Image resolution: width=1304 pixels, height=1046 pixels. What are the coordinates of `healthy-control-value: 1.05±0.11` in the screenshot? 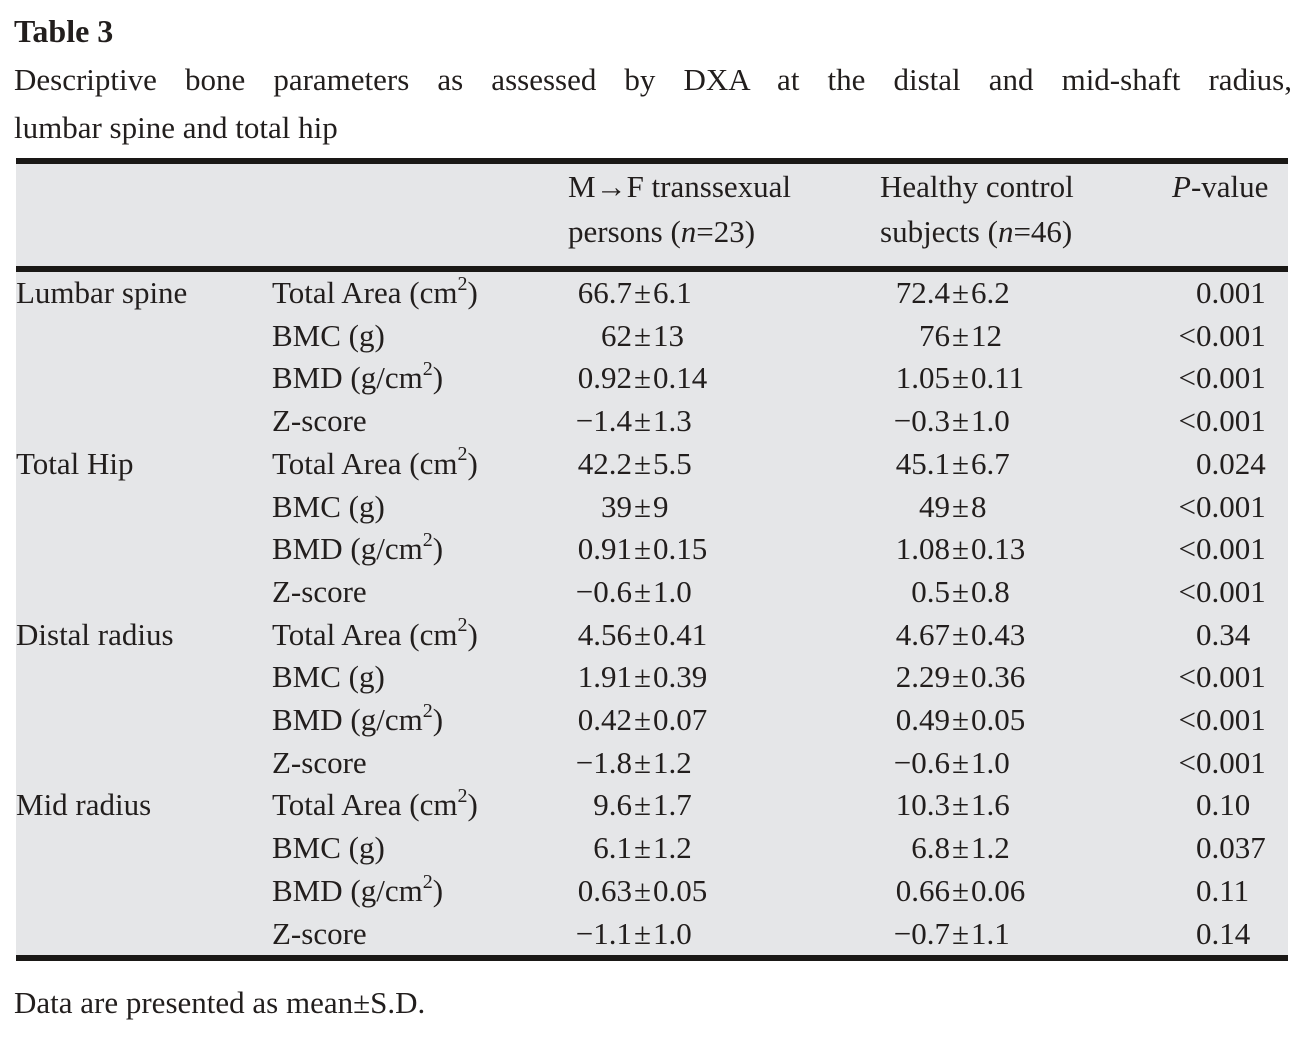 It's located at (1026, 378).